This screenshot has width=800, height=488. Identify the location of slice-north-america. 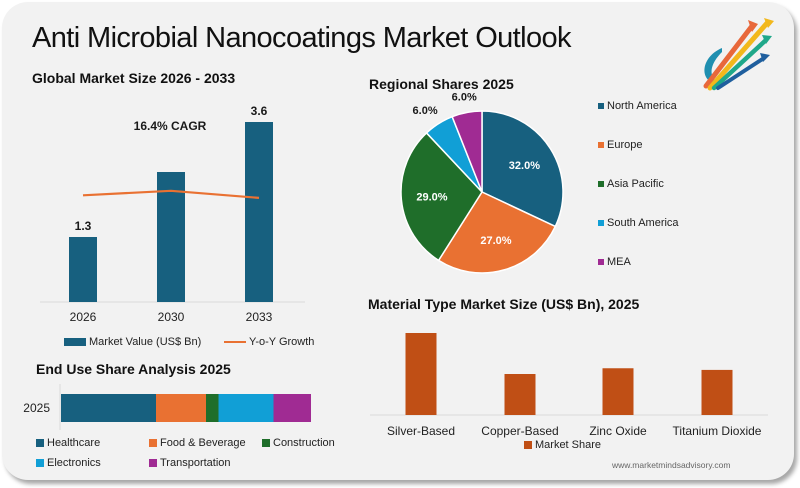
(522, 169).